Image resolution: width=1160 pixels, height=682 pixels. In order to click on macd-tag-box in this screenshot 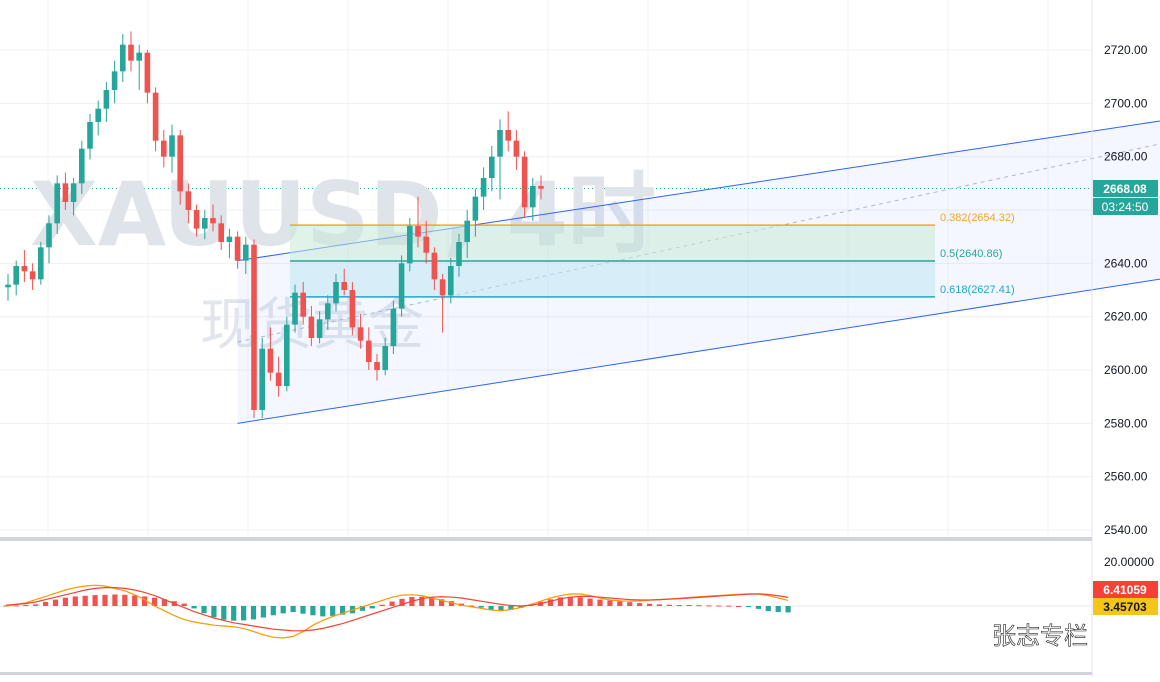, I will do `click(1125, 589)`.